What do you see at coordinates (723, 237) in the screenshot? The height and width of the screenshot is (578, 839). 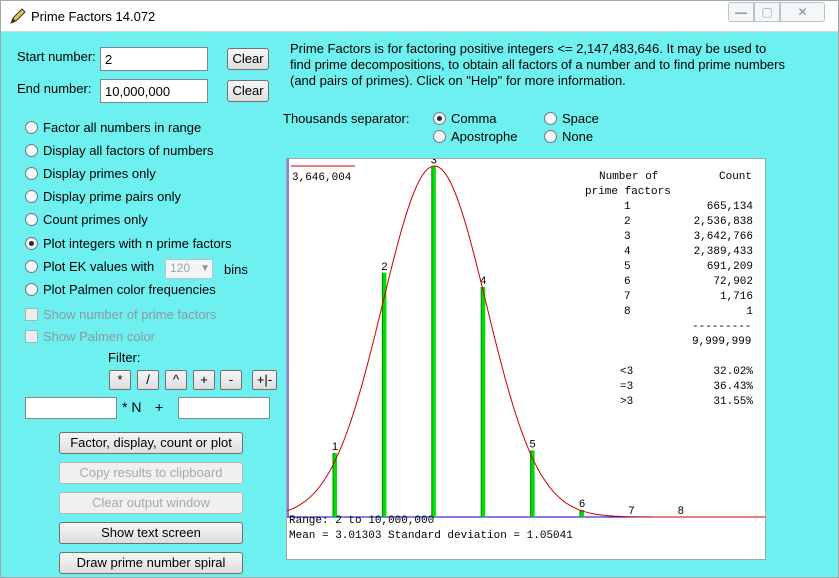 I see `table-count-value: 3,642,766` at bounding box center [723, 237].